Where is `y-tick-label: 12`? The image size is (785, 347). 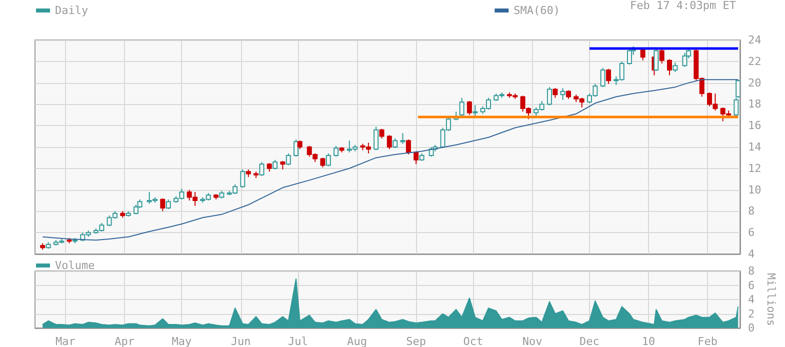
y-tick-label: 12 is located at coordinates (755, 168).